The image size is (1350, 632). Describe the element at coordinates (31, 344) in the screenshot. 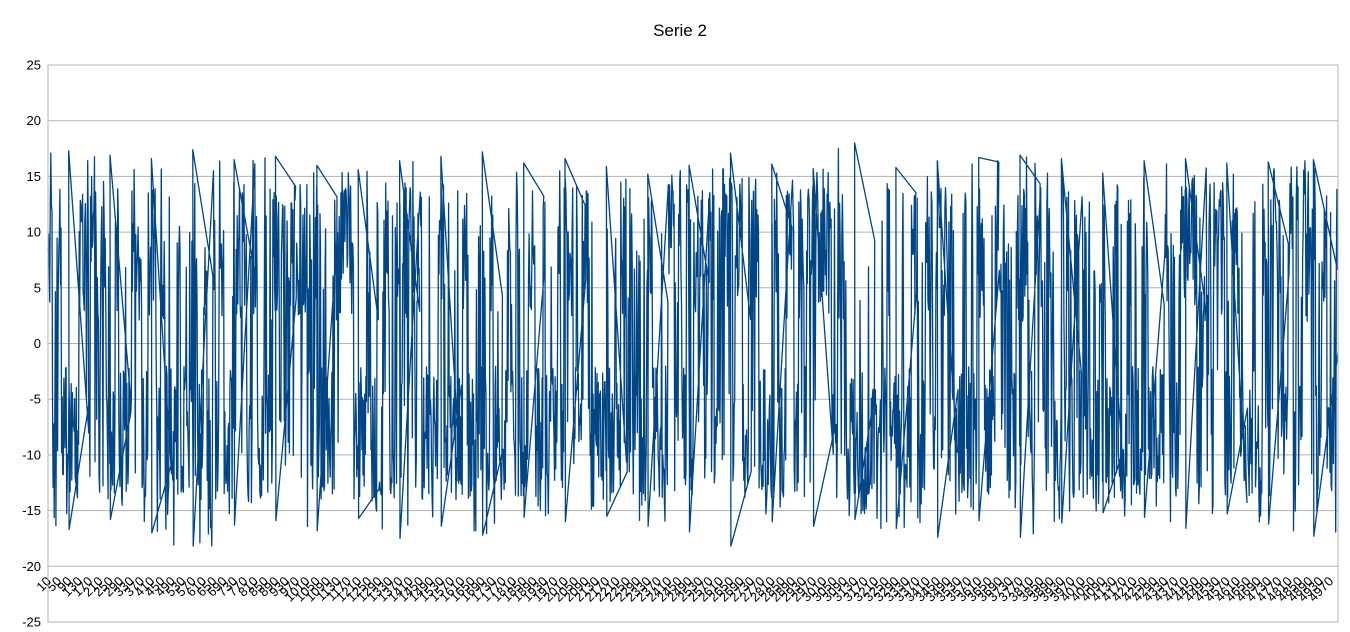

I see `y-axis-ticks: -25 -20 -15 -10 -5 0 5 10 15 20 25` at that location.